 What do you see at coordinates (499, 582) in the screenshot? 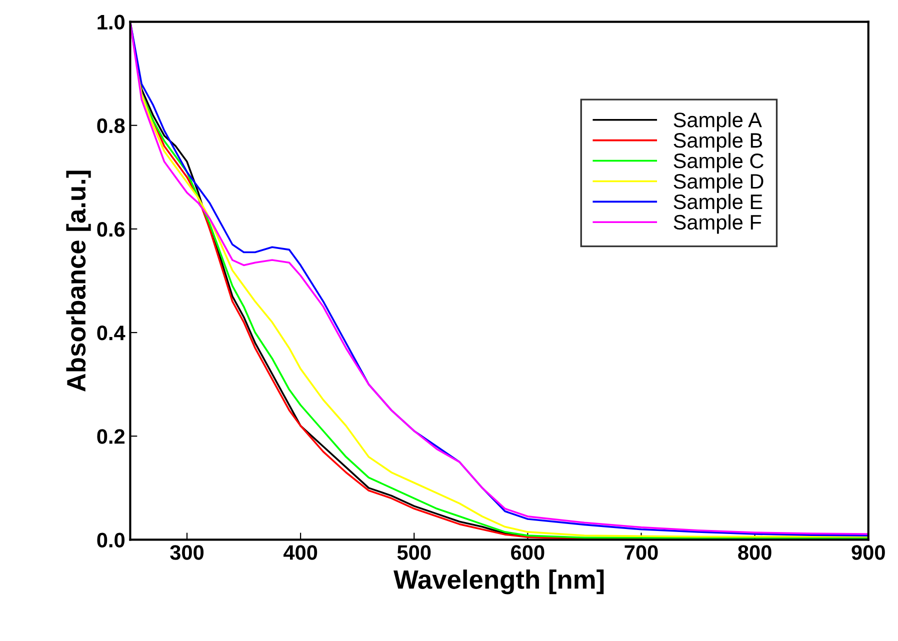
I see `x-axis-title: Wavelength [nm]` at bounding box center [499, 582].